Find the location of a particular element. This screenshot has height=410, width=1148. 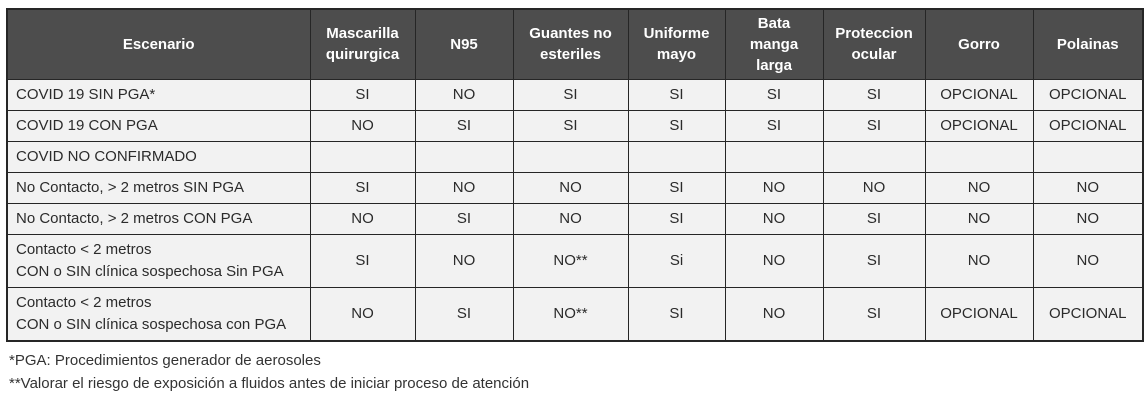

escenario-cell: COVID 19 CON PGA is located at coordinates (158, 125).